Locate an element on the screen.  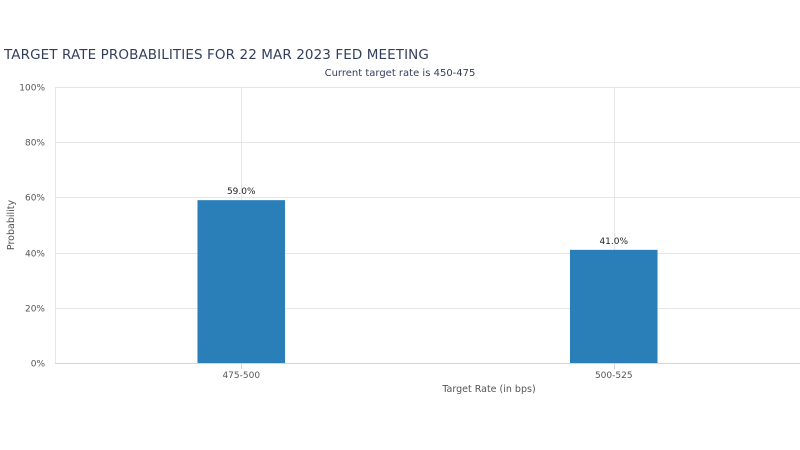
y-tick-label: 100% is located at coordinates (32, 89).